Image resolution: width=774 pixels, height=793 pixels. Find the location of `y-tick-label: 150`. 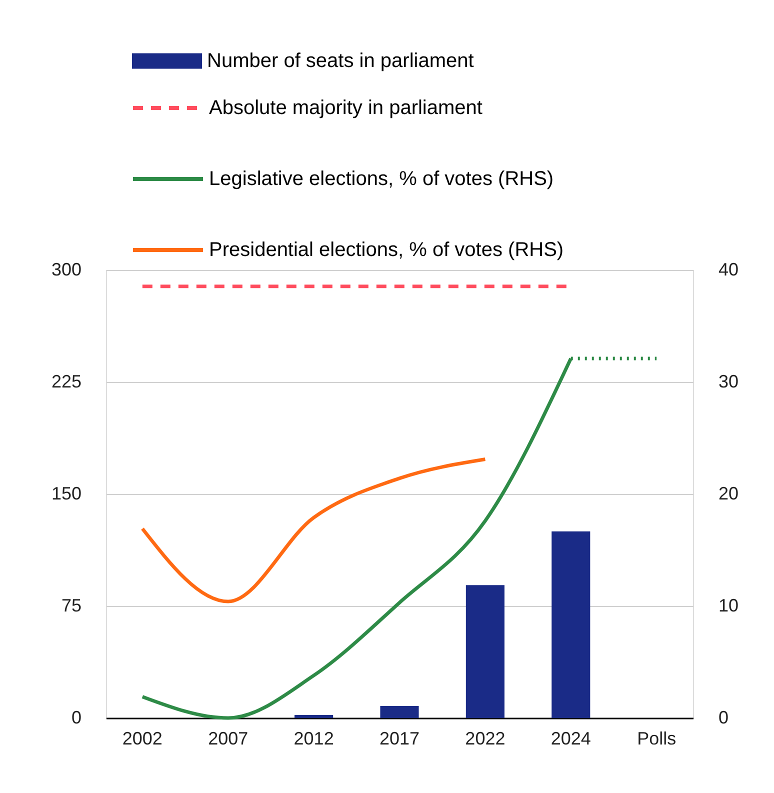

y-tick-label: 150 is located at coordinates (66, 494).